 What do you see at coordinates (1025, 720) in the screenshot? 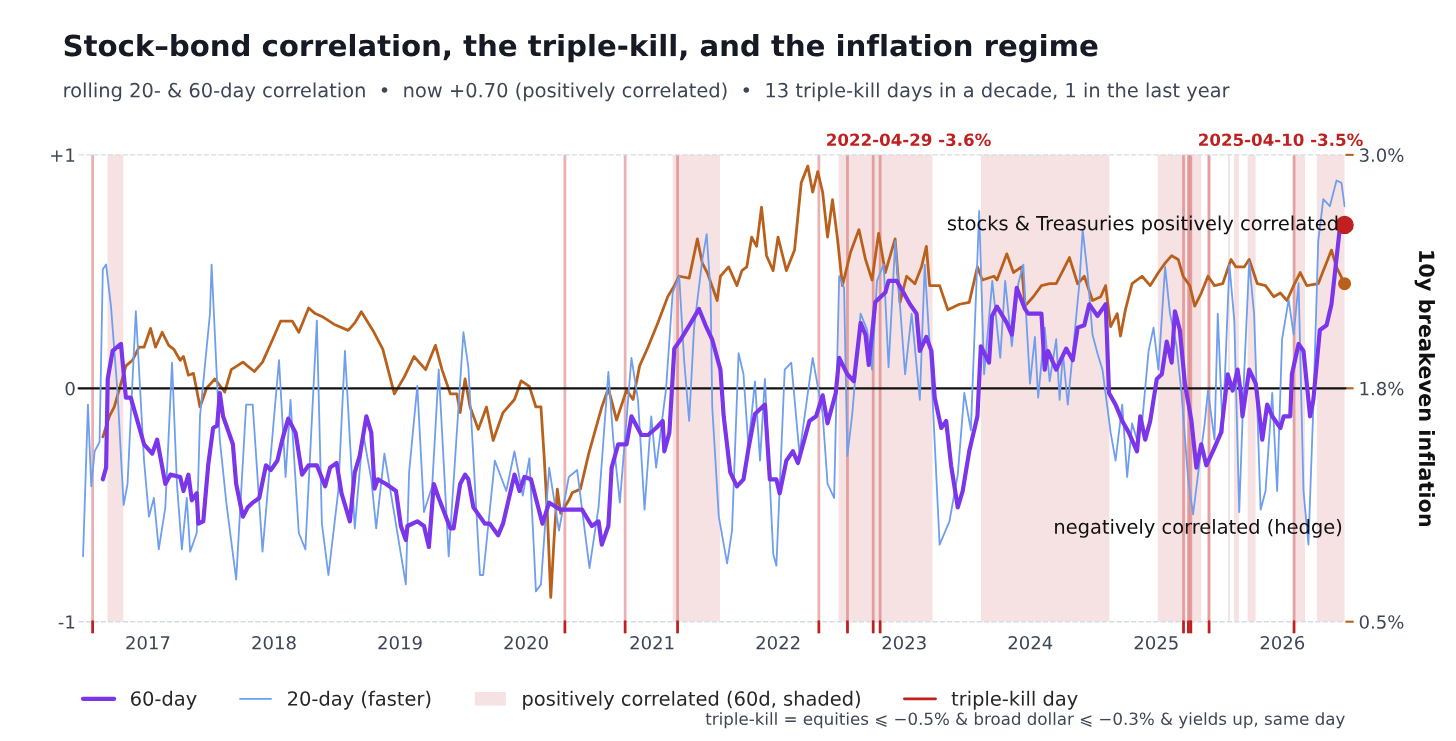
I see `text: triple-kill = equities ⩽ −0.5% & broad dollar ⩽ −0.3% & yields up, same day` at bounding box center [1025, 720].